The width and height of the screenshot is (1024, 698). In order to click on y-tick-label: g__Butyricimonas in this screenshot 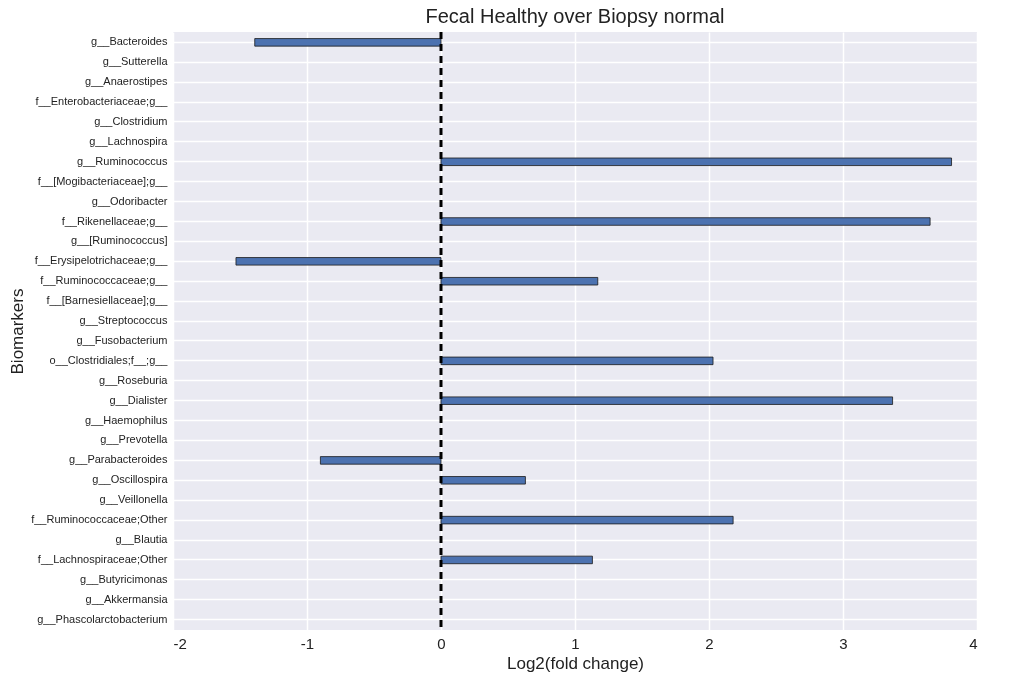, I will do `click(124, 578)`.